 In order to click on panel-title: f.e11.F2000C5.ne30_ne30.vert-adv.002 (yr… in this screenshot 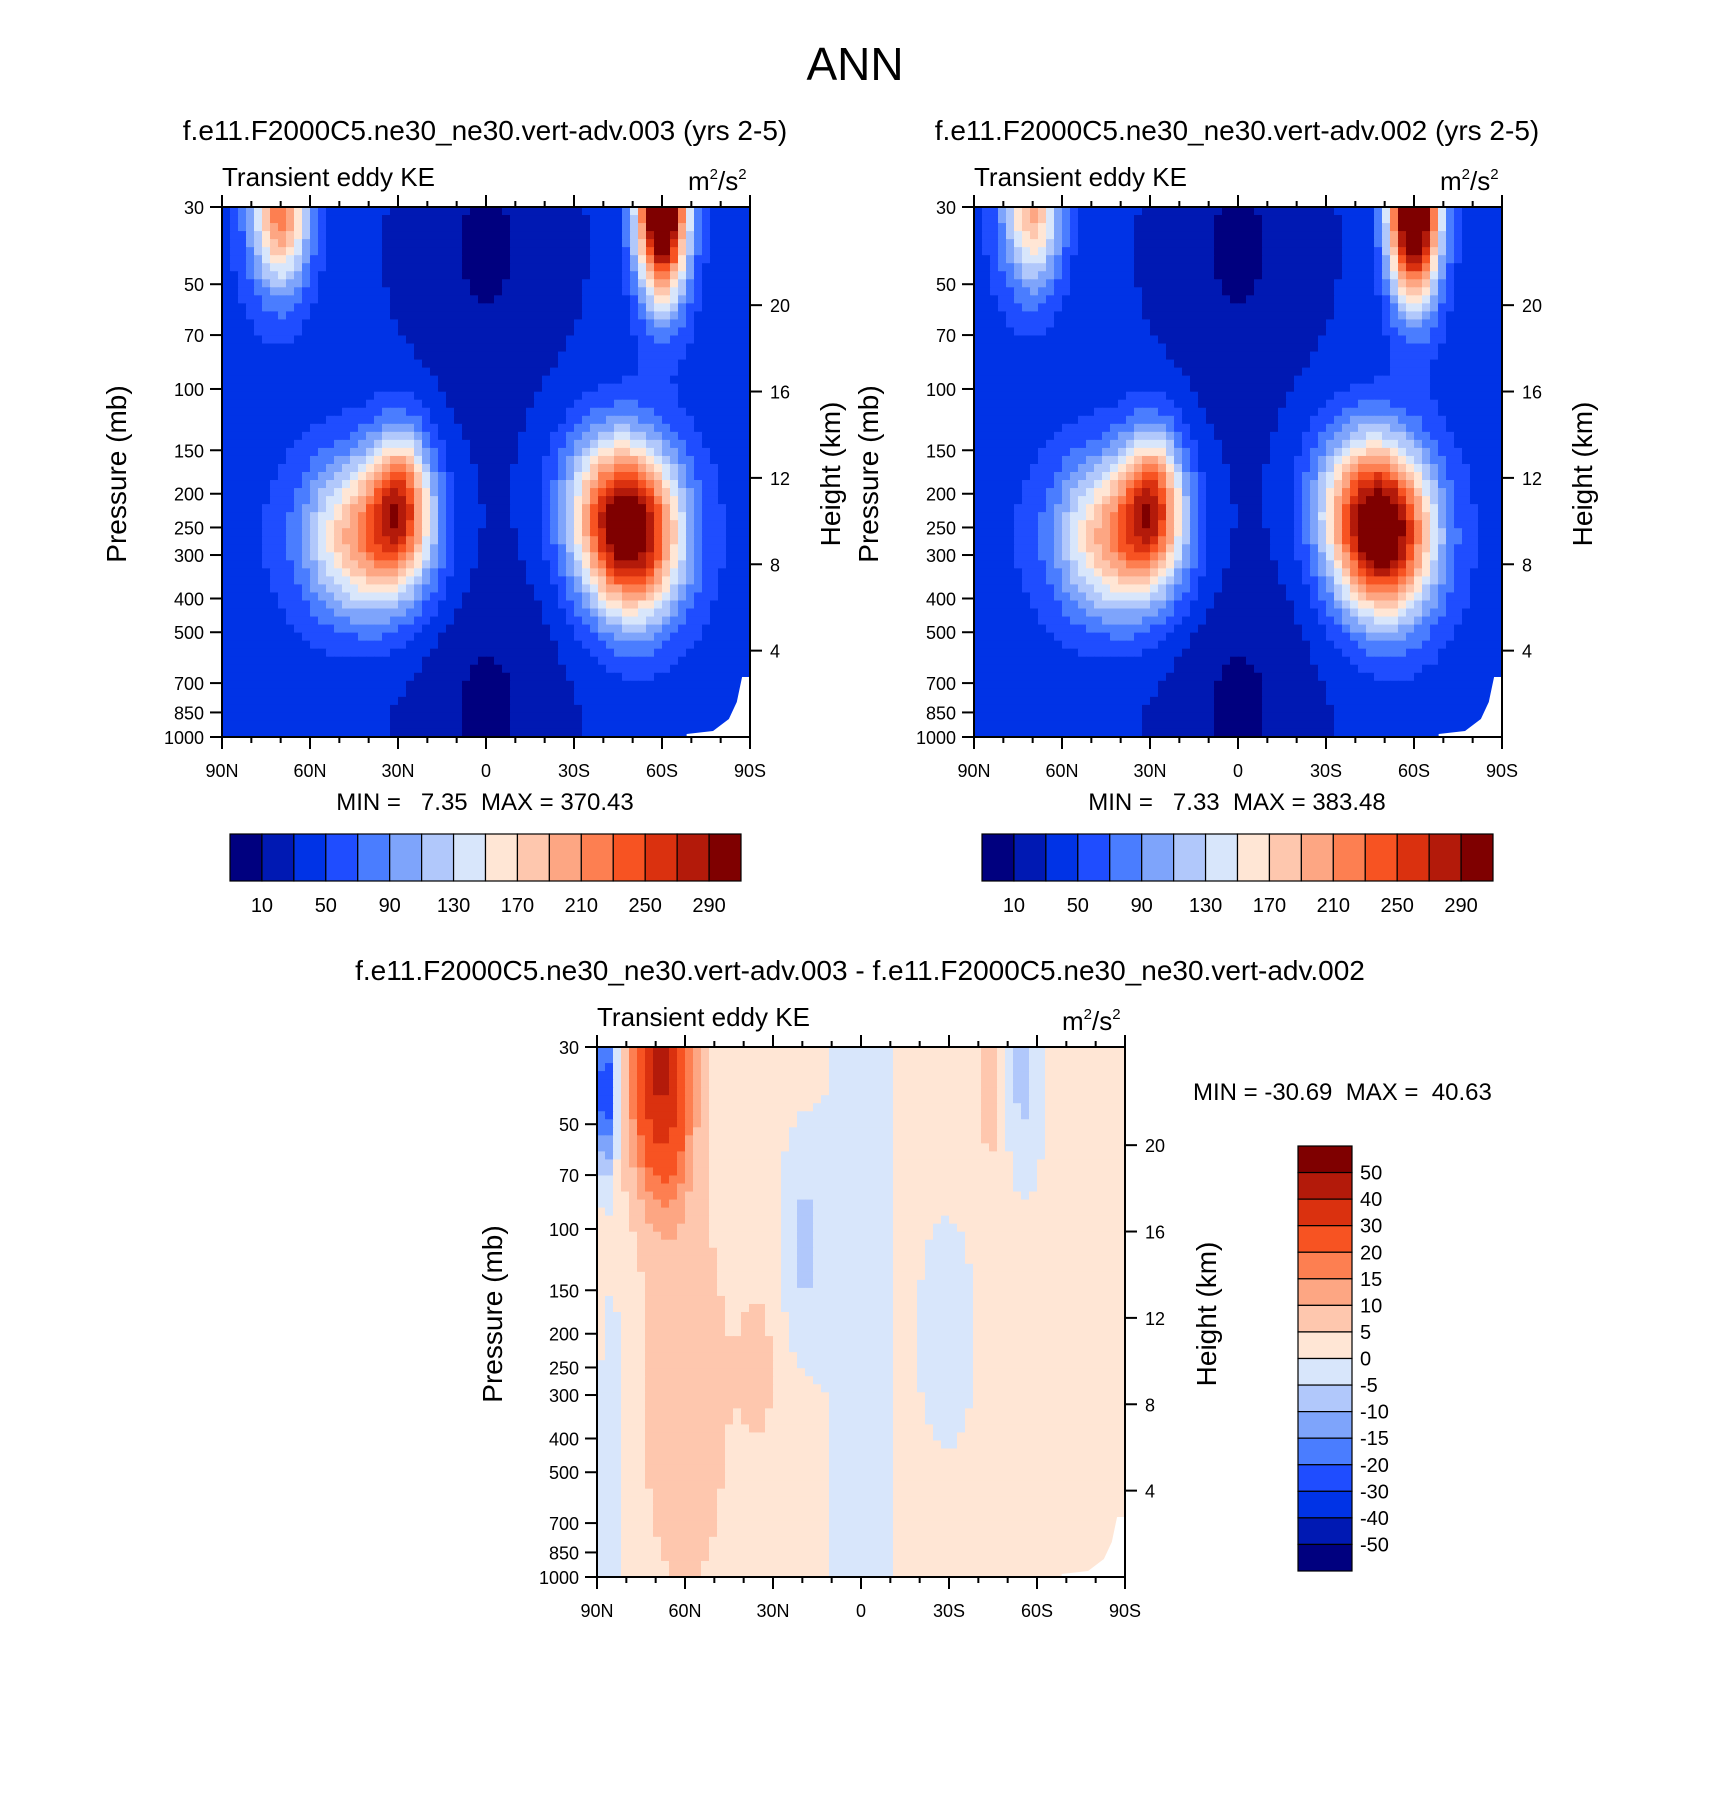, I will do `click(1237, 130)`.